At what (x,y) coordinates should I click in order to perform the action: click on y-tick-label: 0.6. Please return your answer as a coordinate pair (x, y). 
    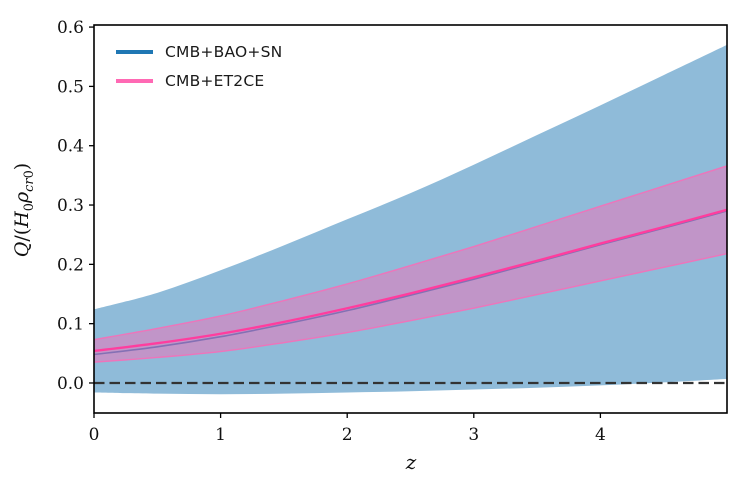
    Looking at the image, I should click on (70, 28).